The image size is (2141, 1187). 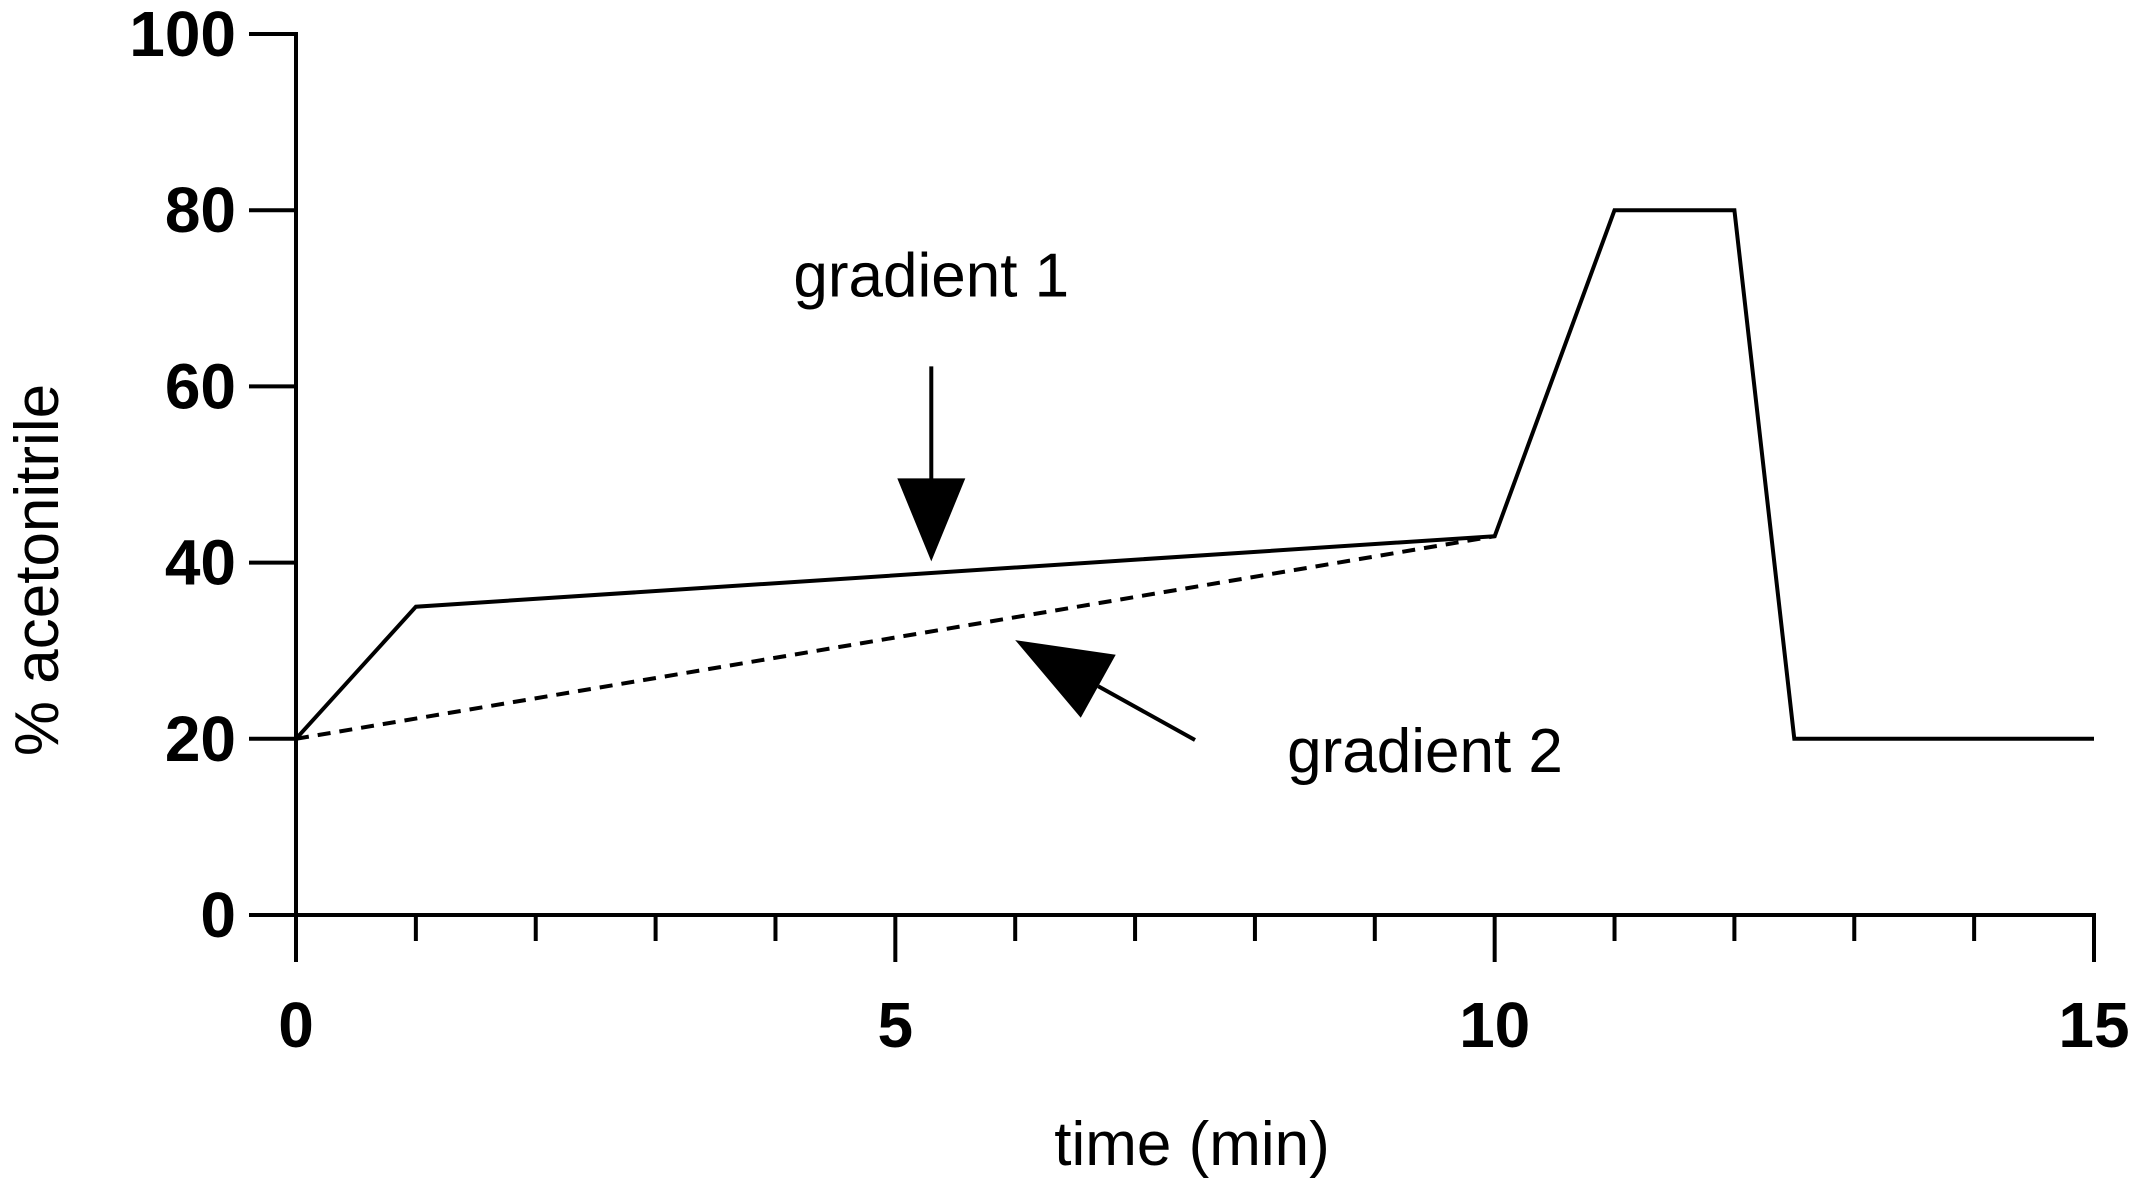 What do you see at coordinates (1494, 1025) in the screenshot?
I see `x-tick-label: 10` at bounding box center [1494, 1025].